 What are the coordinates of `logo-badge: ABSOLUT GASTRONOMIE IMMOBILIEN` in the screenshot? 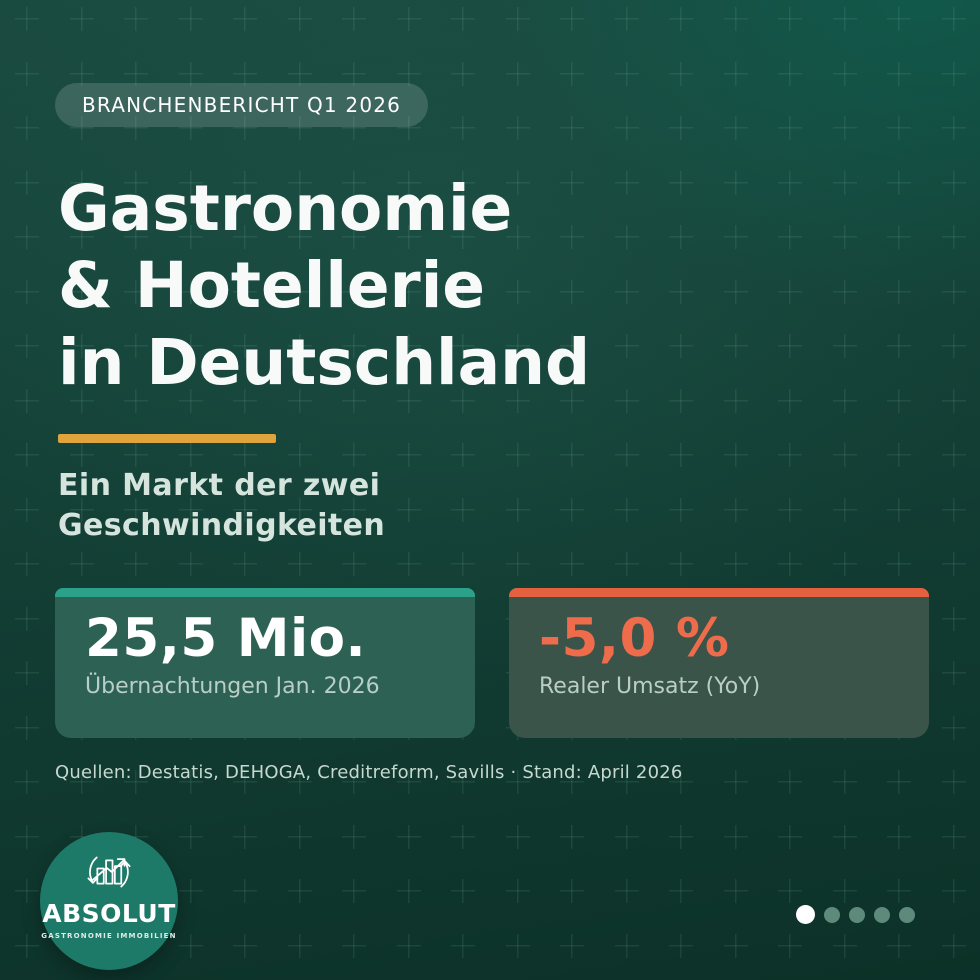 It's located at (109, 901).